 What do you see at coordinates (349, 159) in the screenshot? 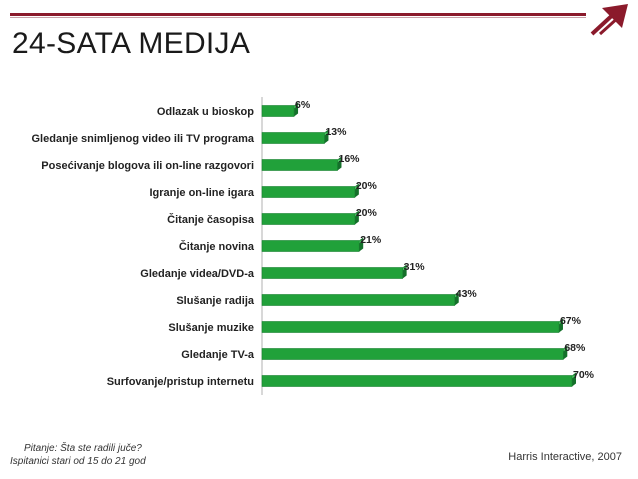
I see `value-label: 16%` at bounding box center [349, 159].